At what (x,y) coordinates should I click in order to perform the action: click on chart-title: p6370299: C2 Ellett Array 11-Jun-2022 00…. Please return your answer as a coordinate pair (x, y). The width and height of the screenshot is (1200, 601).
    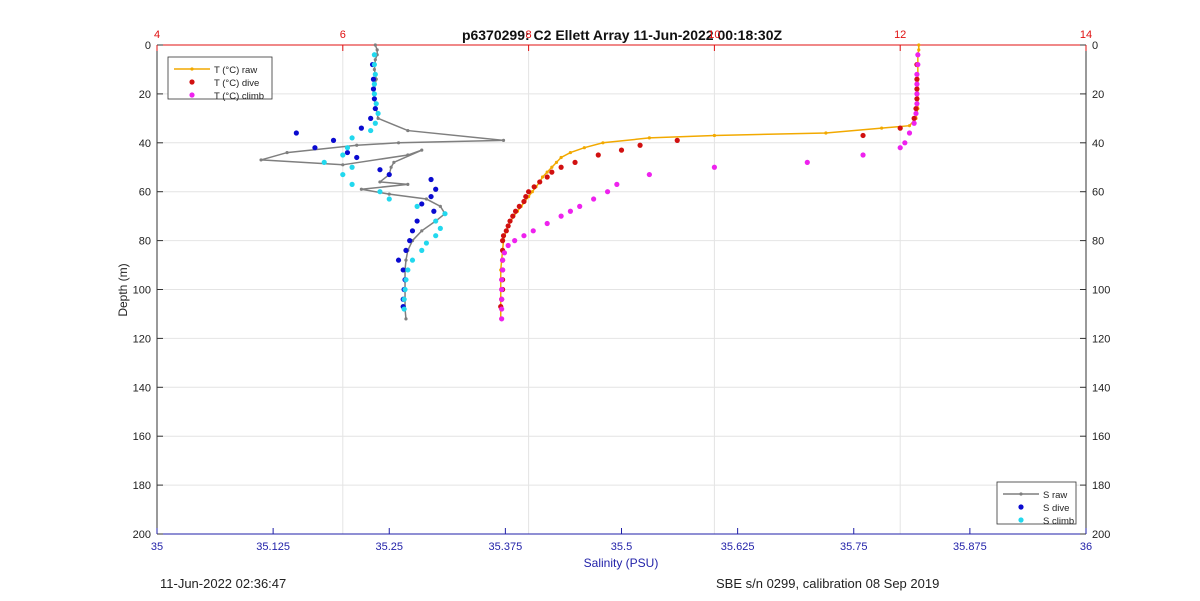
    Looking at the image, I should click on (622, 35).